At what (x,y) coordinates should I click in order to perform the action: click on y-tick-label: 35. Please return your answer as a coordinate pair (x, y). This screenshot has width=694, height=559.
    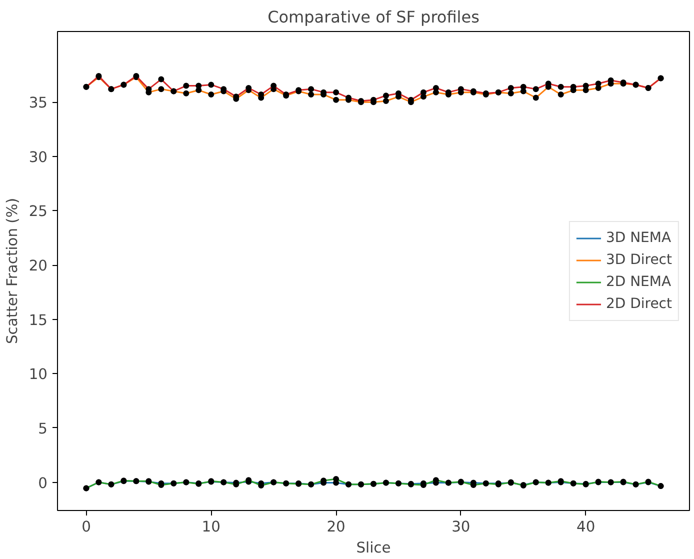
    Looking at the image, I should click on (38, 103).